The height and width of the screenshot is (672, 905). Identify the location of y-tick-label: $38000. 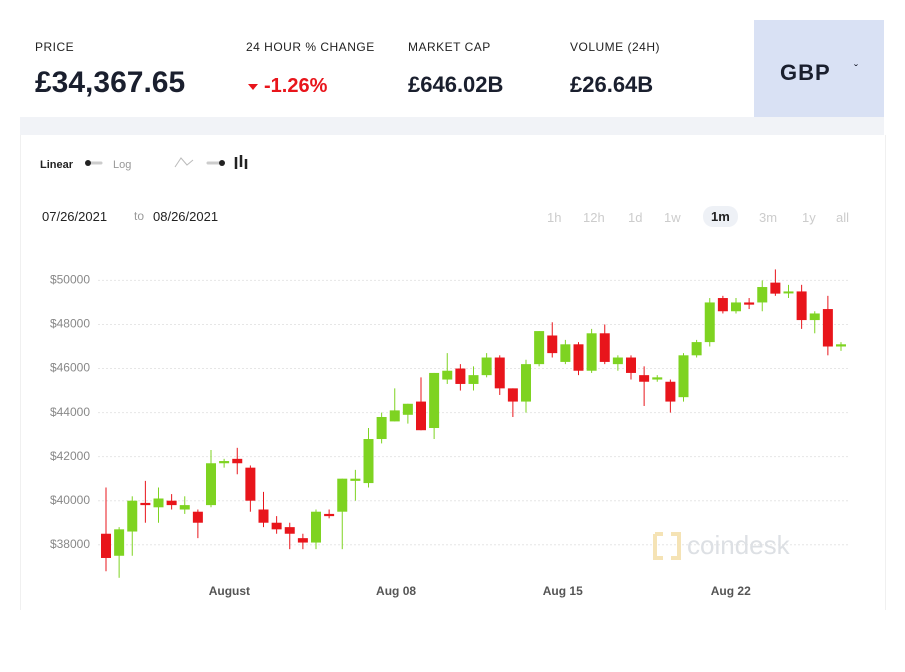
(70, 544).